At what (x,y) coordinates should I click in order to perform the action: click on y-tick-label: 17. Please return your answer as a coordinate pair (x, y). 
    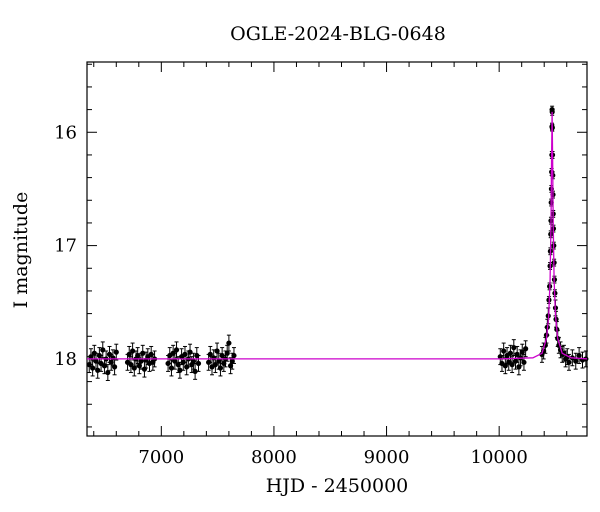
    Looking at the image, I should click on (65, 246).